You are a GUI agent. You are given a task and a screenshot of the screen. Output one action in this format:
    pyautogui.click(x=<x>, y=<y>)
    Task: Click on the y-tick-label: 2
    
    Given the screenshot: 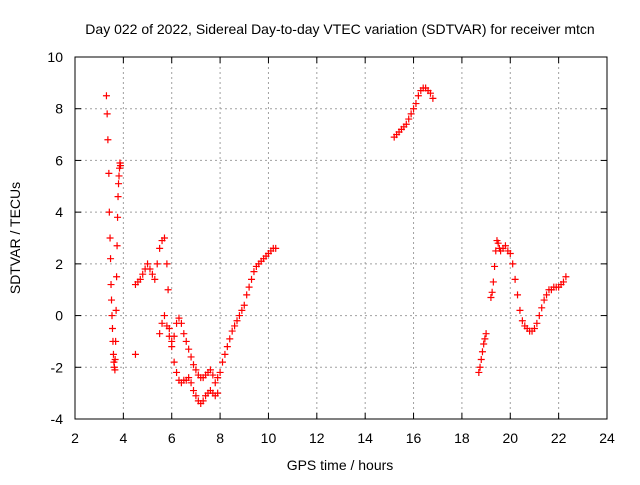 What is the action you would take?
    pyautogui.click(x=59, y=264)
    